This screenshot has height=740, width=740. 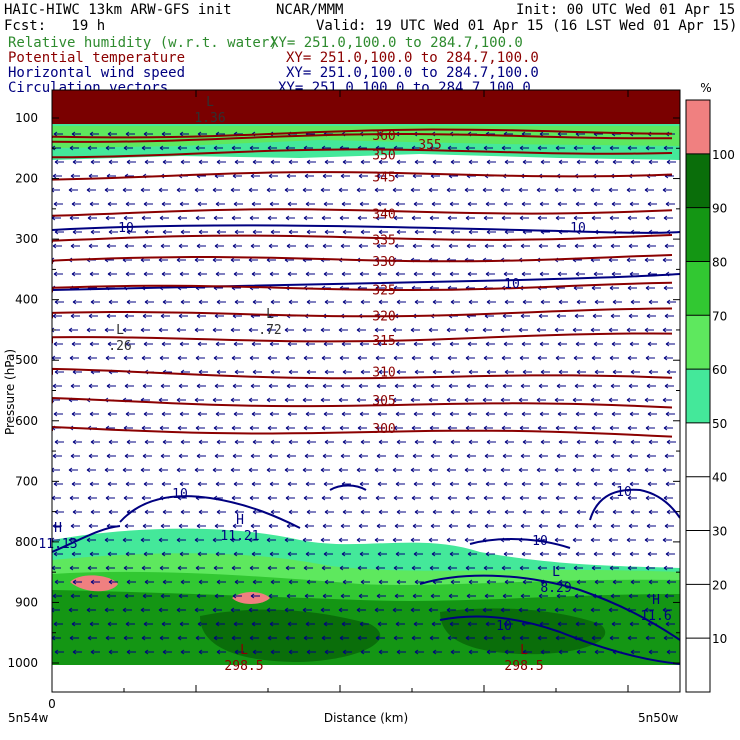 I want to click on wind-contour-label: 10, so click(x=512, y=284).